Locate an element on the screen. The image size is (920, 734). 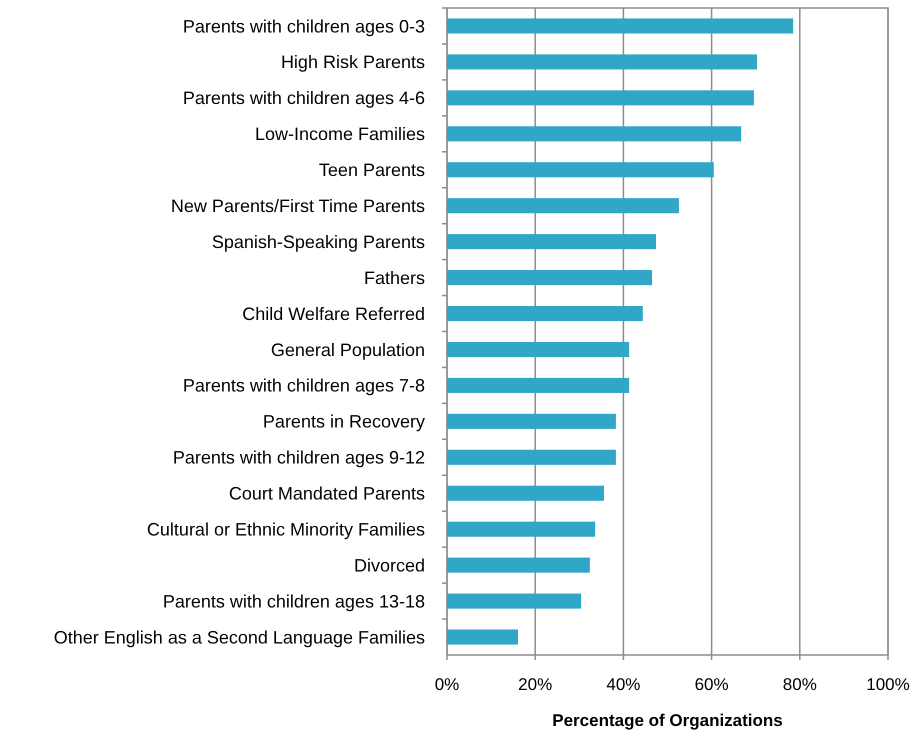
y-tick-label: Spanish-Speaking Parents is located at coordinates (318, 242).